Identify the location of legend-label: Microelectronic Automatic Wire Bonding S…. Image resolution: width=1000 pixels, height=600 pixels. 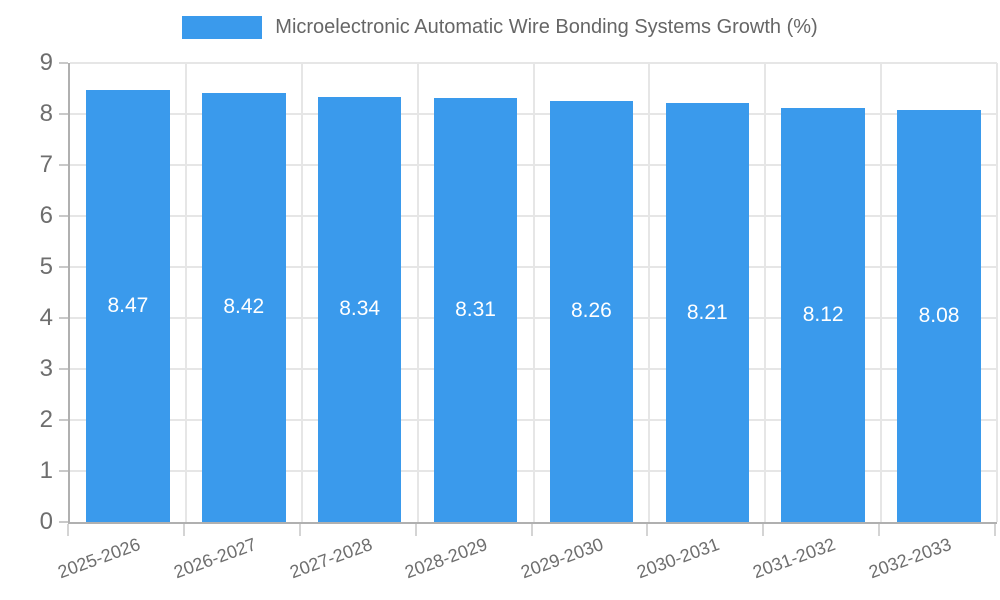
(546, 27).